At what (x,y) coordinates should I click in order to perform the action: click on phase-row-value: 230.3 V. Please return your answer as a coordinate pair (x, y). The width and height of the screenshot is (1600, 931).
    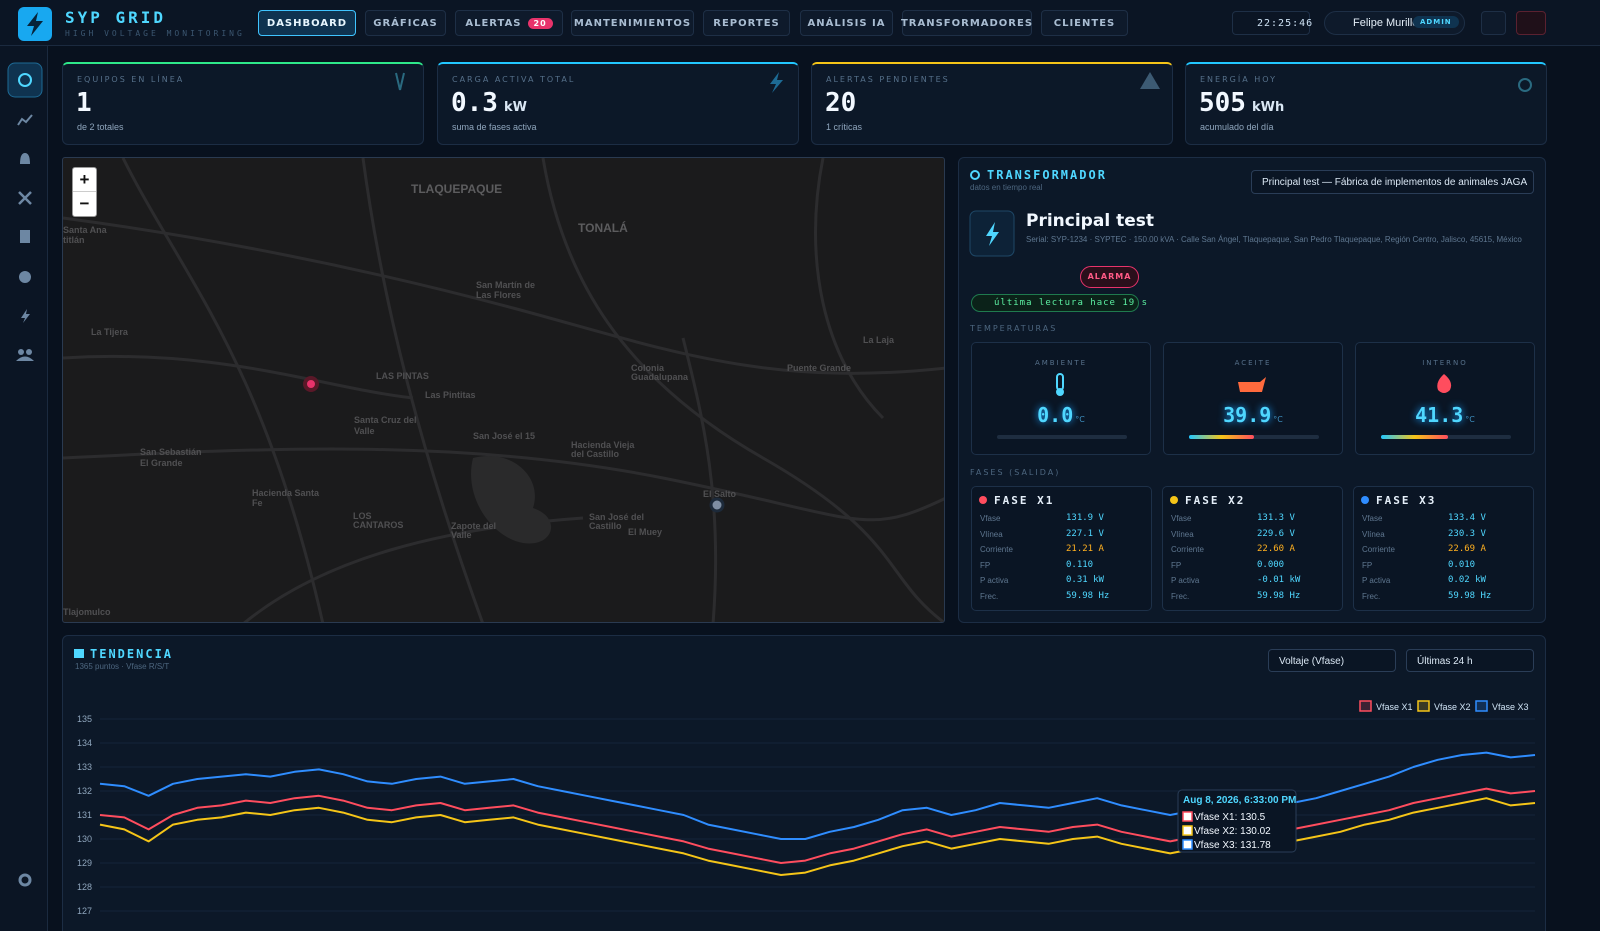
    Looking at the image, I should click on (1467, 533).